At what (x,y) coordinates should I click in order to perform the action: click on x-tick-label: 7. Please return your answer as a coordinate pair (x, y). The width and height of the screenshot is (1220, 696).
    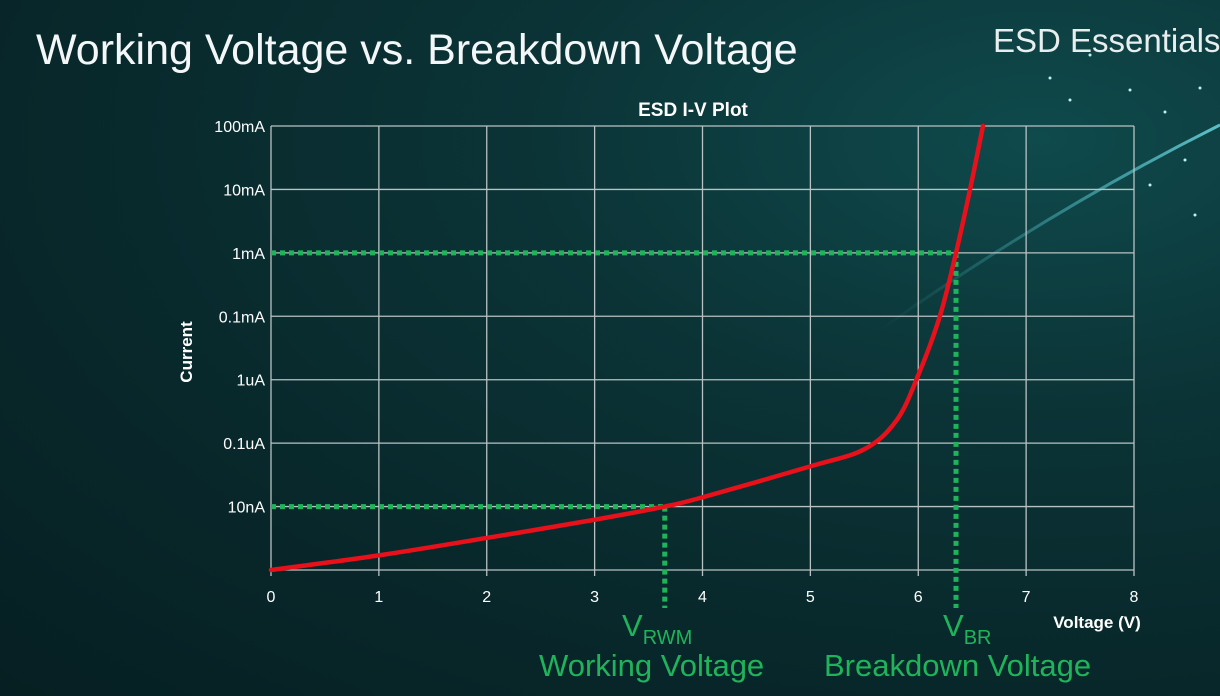
    Looking at the image, I should click on (1026, 597).